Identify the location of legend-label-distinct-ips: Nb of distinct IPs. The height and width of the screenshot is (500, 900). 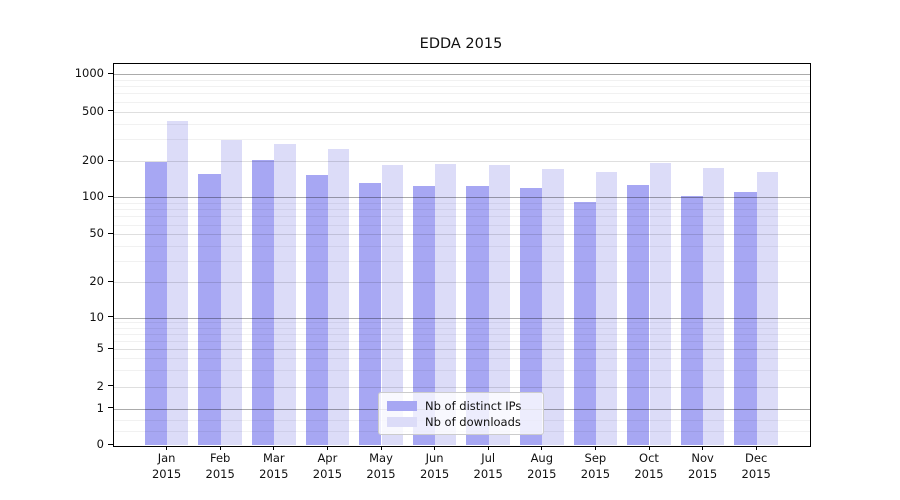
(473, 406).